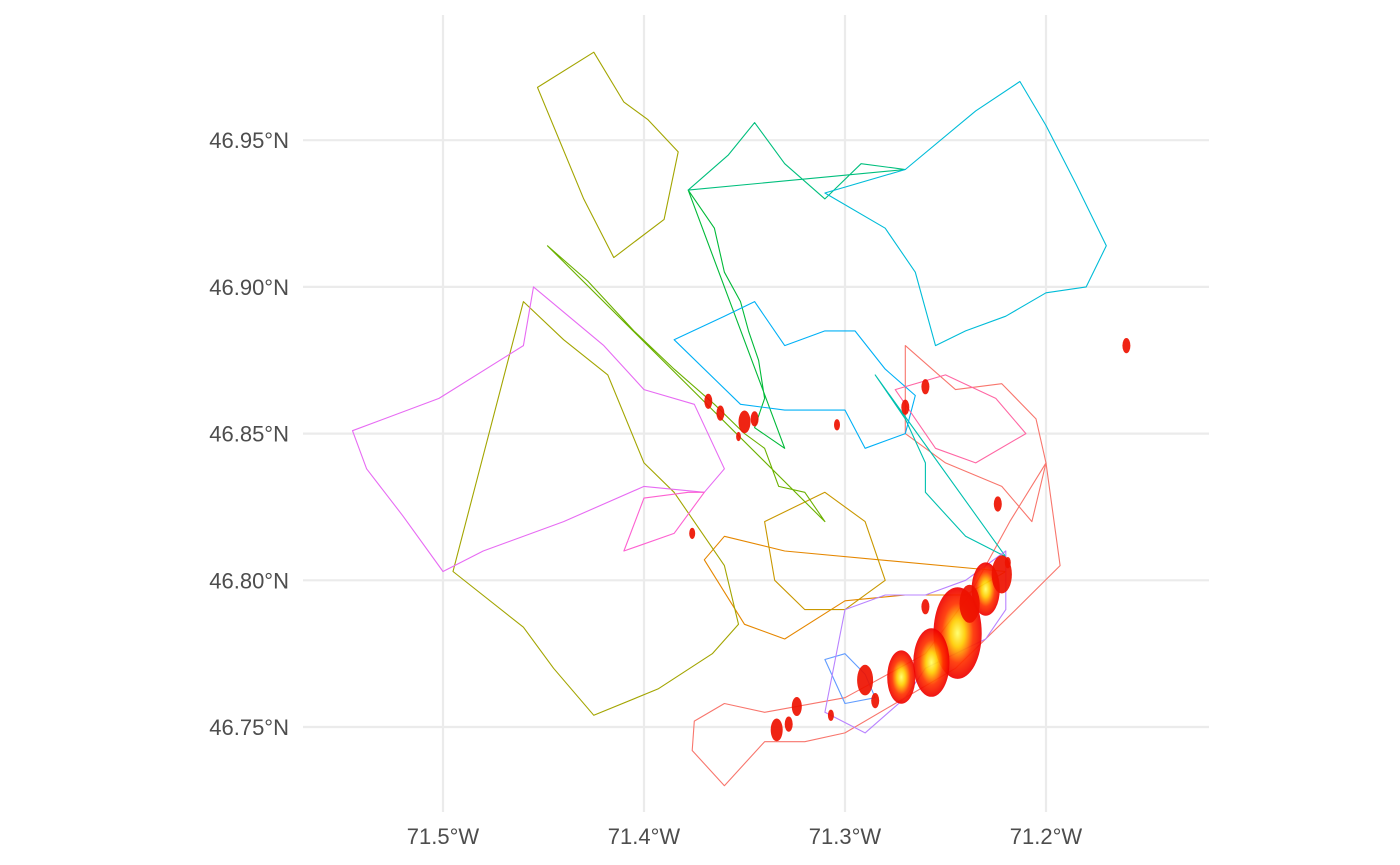 This screenshot has width=1400, height=865. I want to click on x-tick-label: 71.3°W, so click(845, 836).